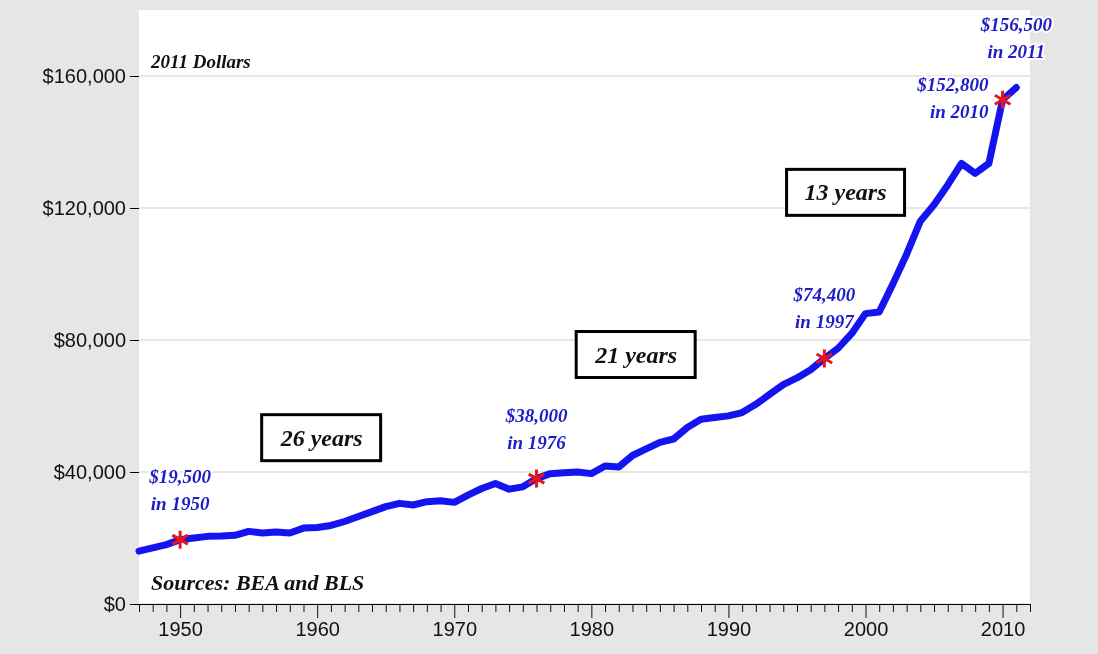 The image size is (1098, 654). I want to click on annotation: $38,000 in 1976, so click(536, 428).